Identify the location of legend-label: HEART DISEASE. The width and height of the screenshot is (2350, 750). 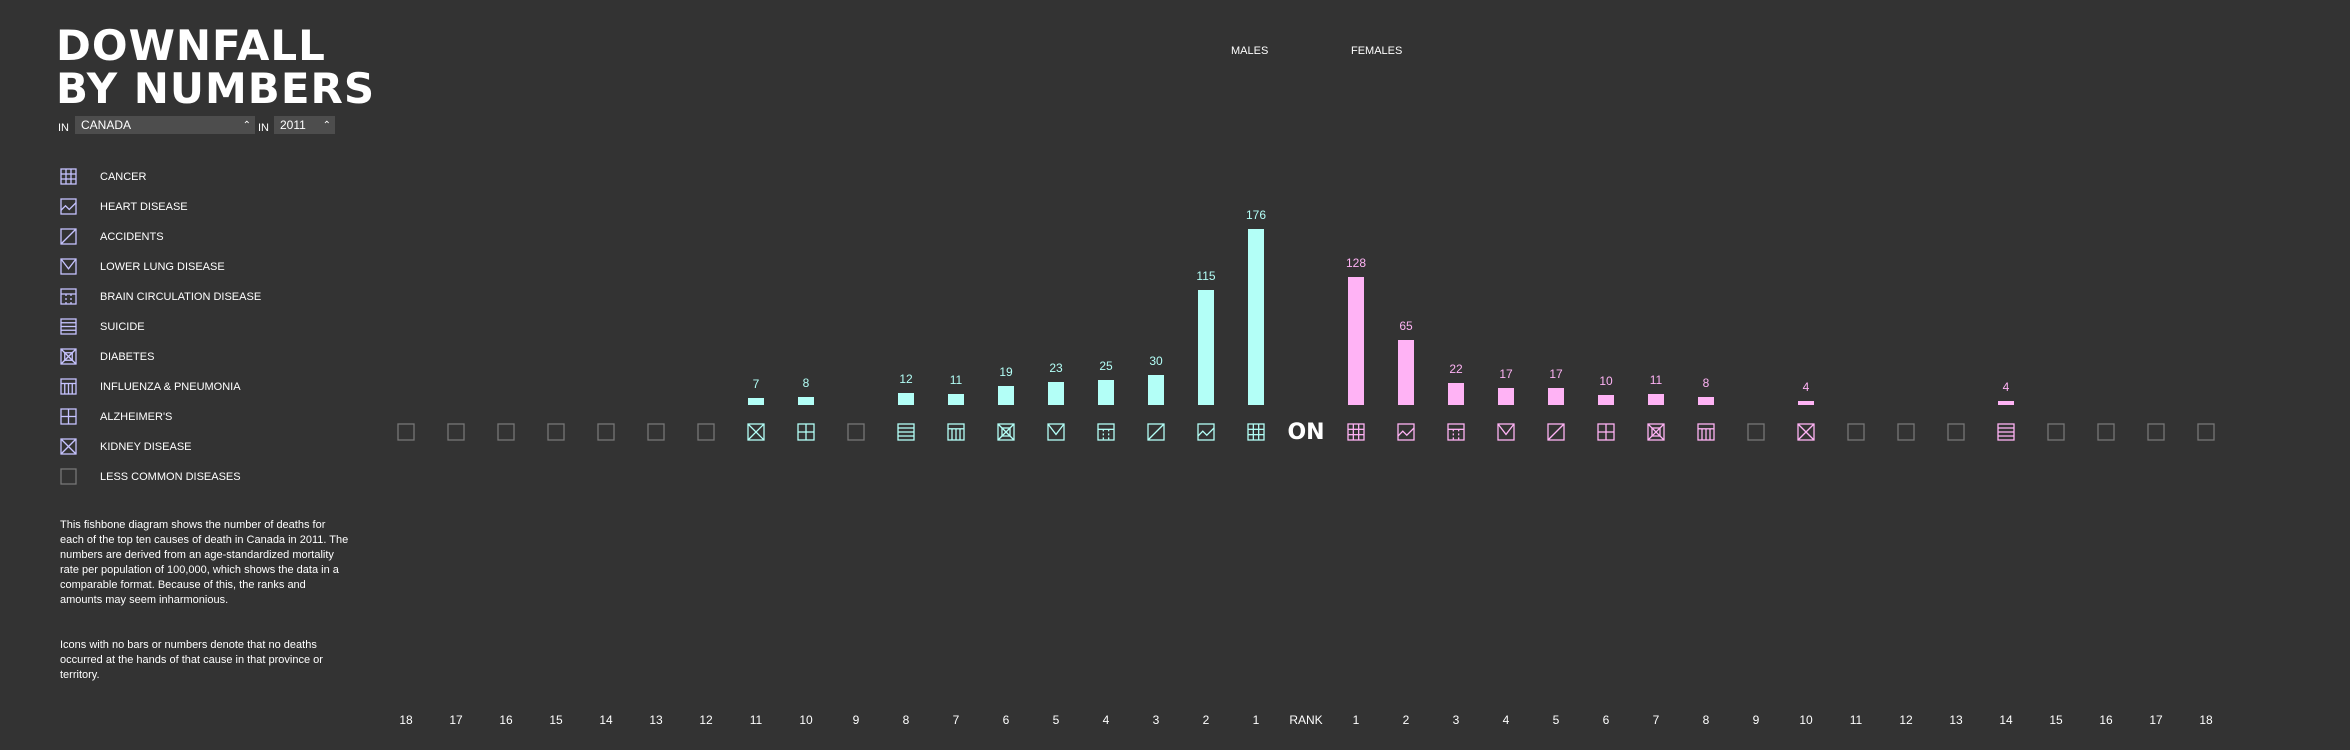
(144, 207).